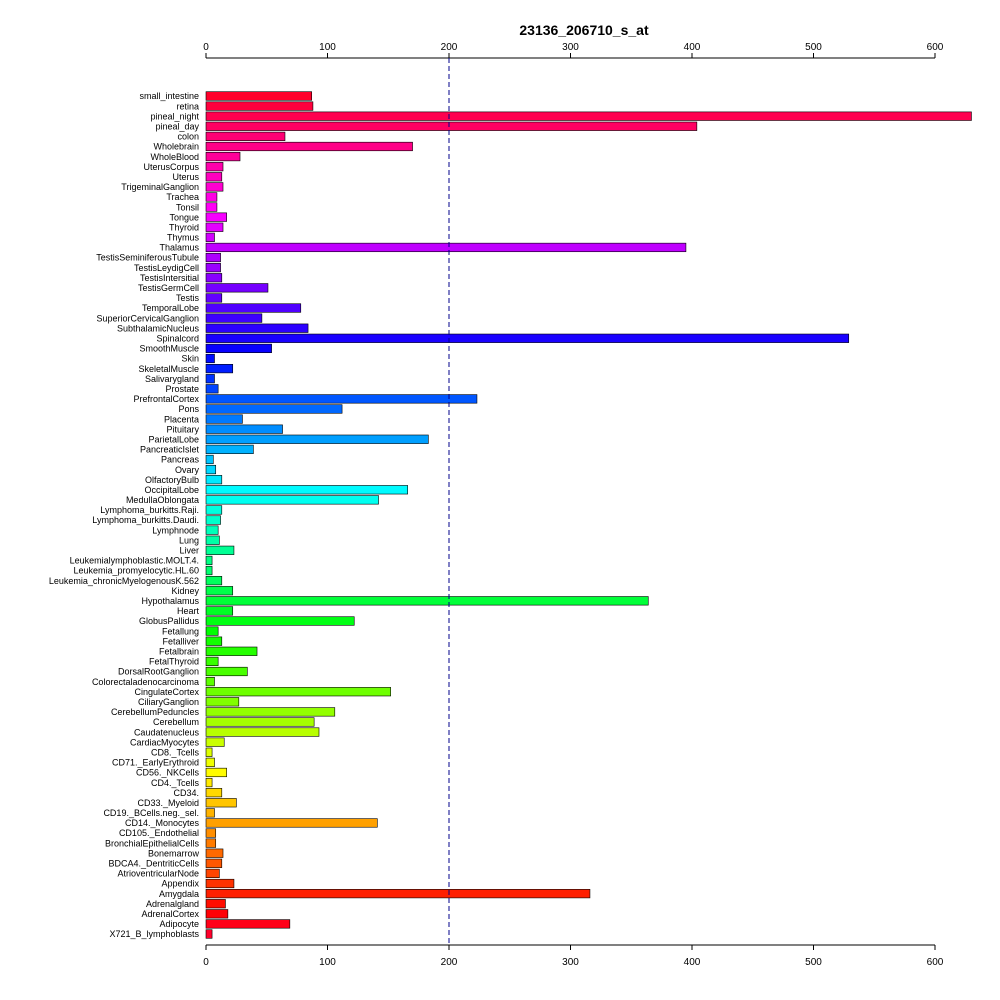 This screenshot has width=1000, height=1000. What do you see at coordinates (189, 551) in the screenshot?
I see `category-label: Liver` at bounding box center [189, 551].